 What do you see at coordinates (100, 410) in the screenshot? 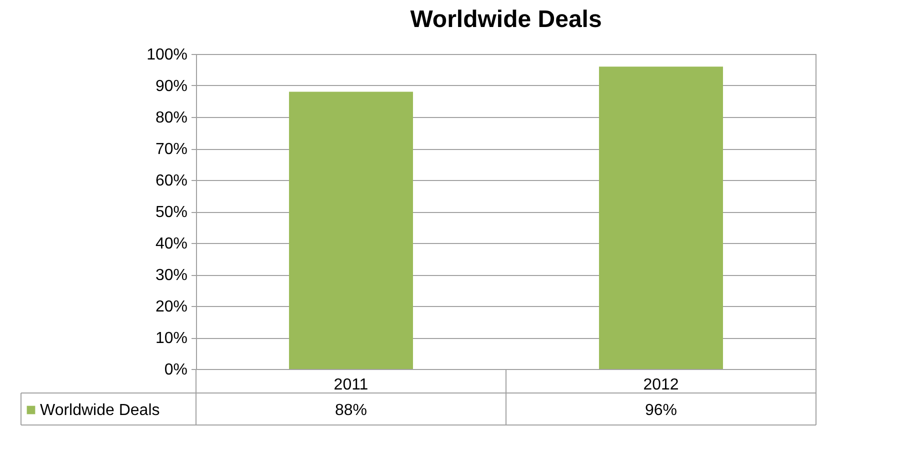
I see `legend-label: Worldwide Deals` at bounding box center [100, 410].